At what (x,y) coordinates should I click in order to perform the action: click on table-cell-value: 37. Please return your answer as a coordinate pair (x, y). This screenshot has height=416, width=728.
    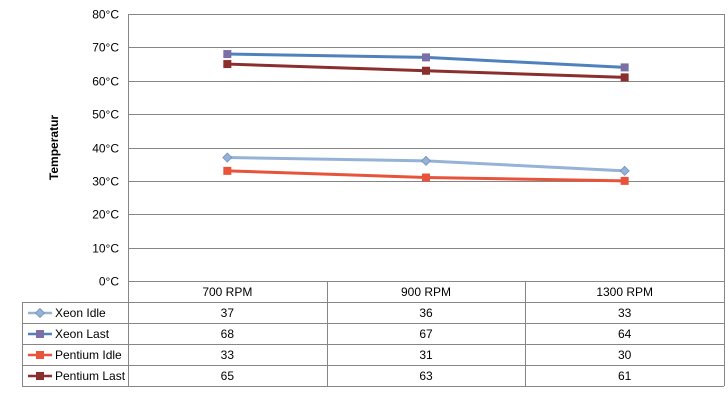
    Looking at the image, I should click on (228, 313).